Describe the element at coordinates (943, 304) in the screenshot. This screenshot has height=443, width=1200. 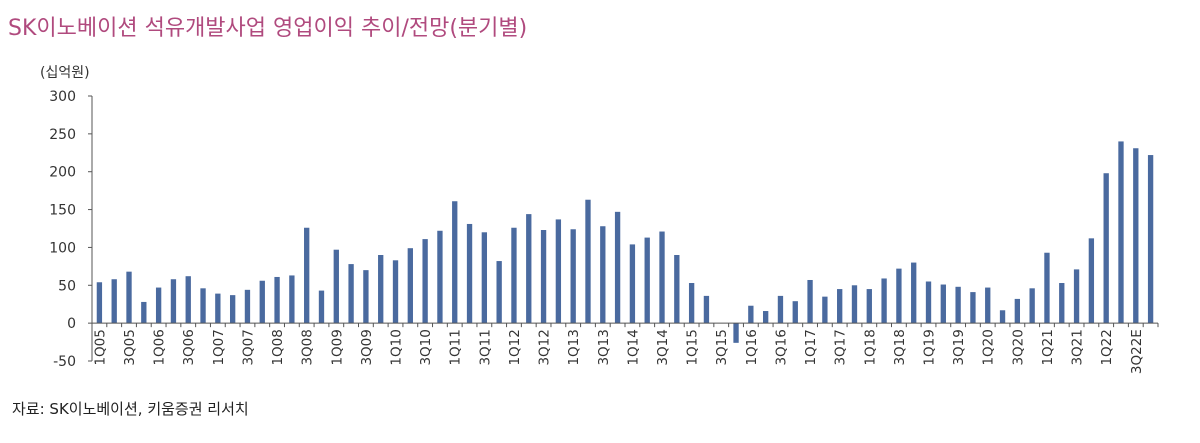
I see `bar-2Q19` at that location.